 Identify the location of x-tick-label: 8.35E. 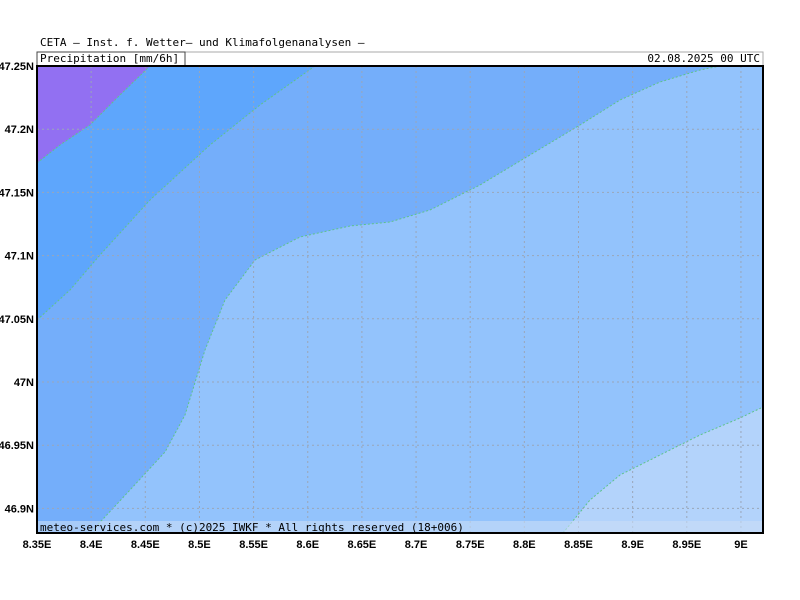
(37, 545).